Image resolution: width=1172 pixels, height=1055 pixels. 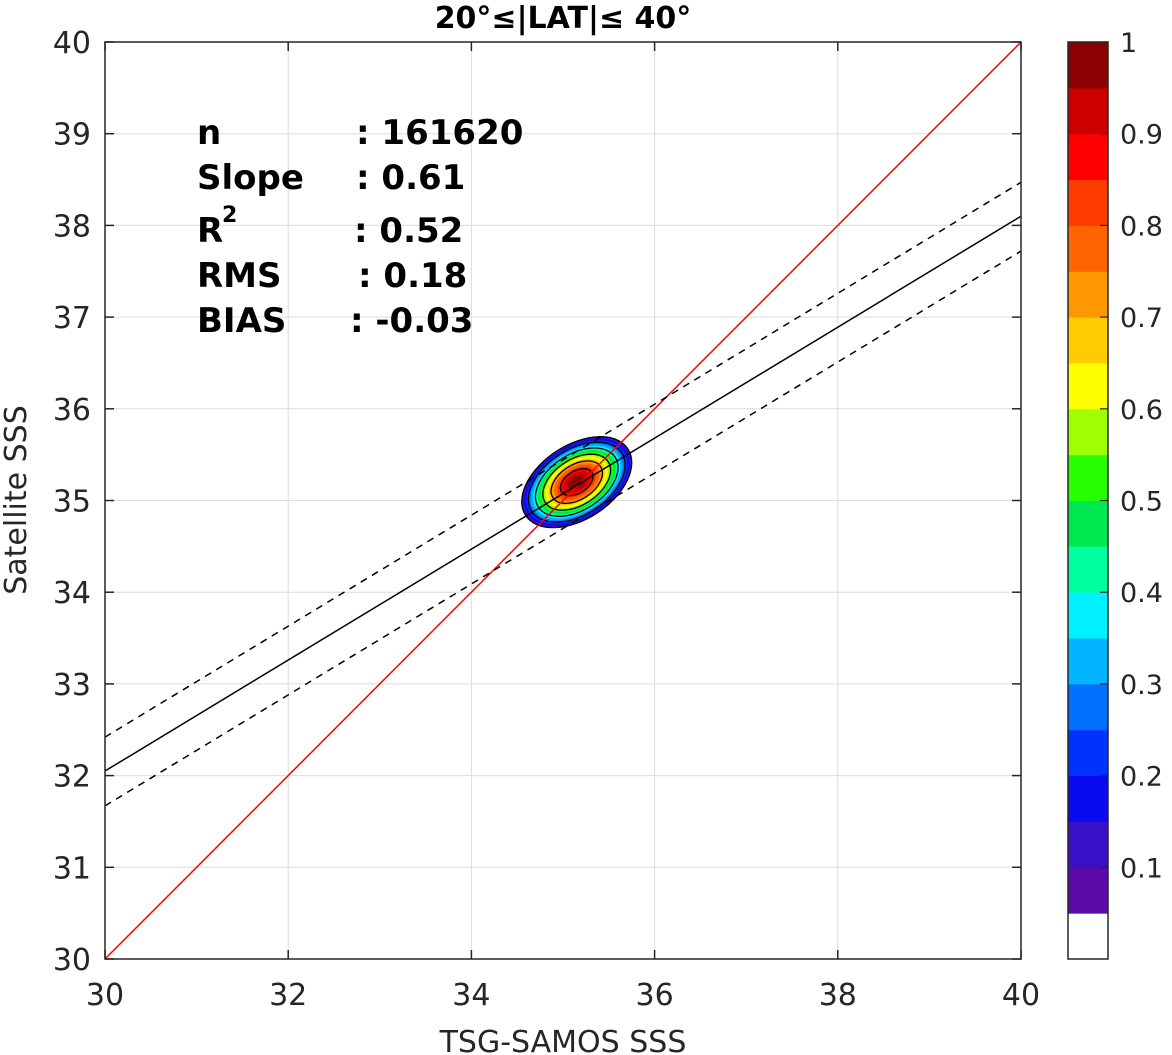 I want to click on stat-n-value: : 161620, so click(x=439, y=133).